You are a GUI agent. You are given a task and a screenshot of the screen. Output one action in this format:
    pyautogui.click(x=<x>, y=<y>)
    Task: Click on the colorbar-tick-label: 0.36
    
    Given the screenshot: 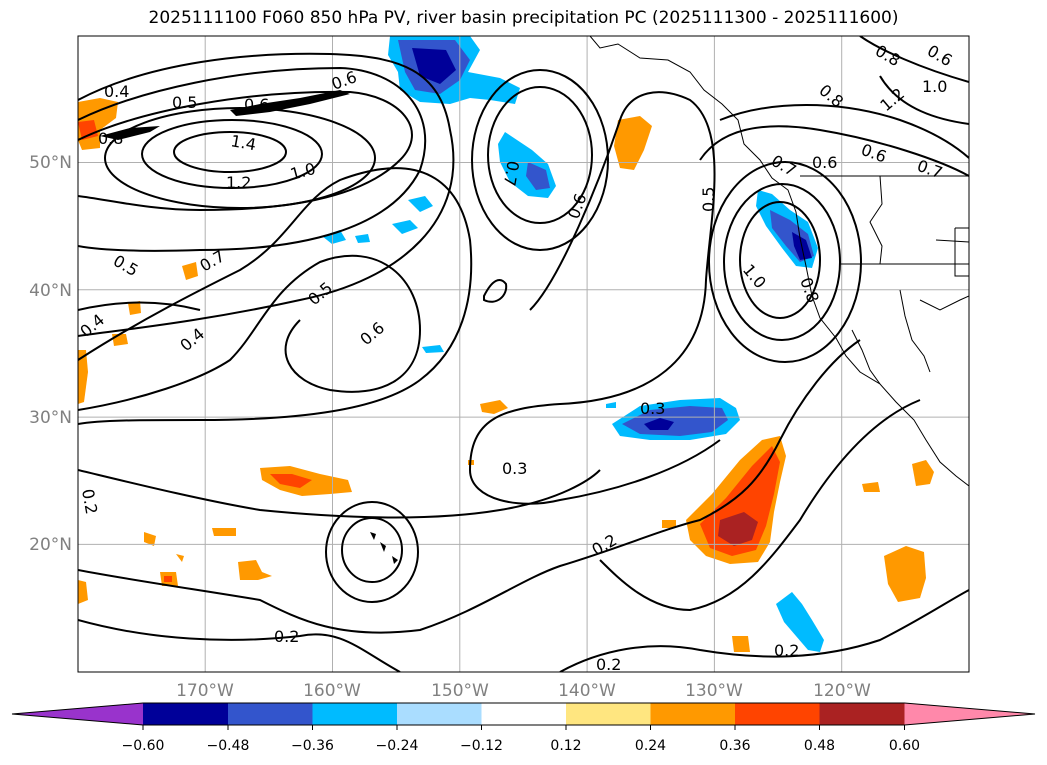 What is the action you would take?
    pyautogui.click(x=734, y=746)
    